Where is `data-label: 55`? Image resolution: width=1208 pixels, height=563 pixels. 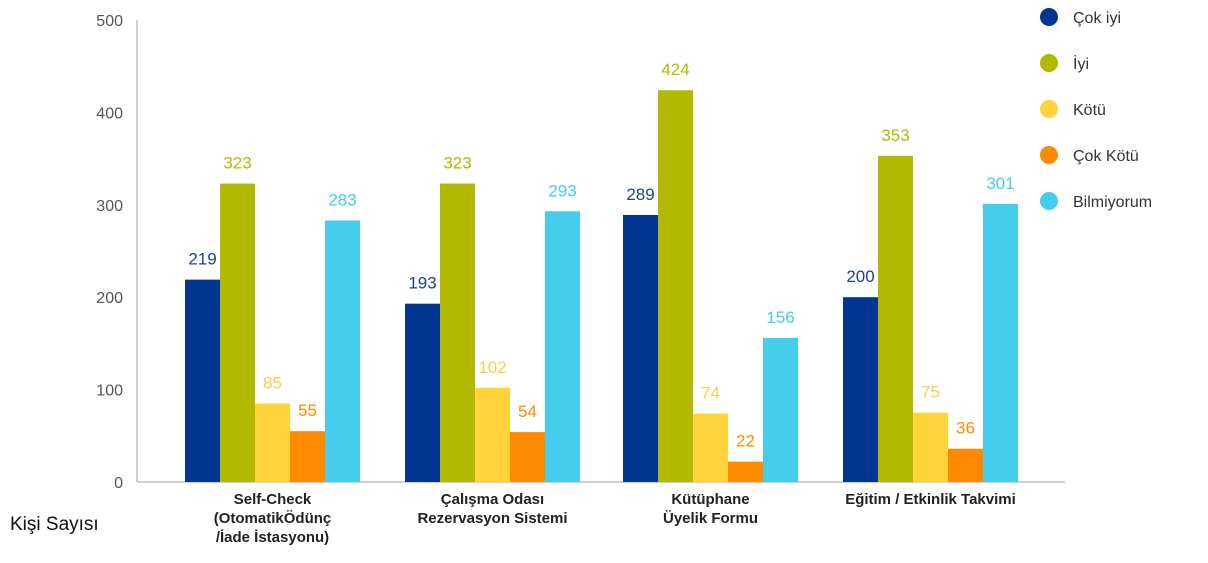
data-label: 55 is located at coordinates (307, 410).